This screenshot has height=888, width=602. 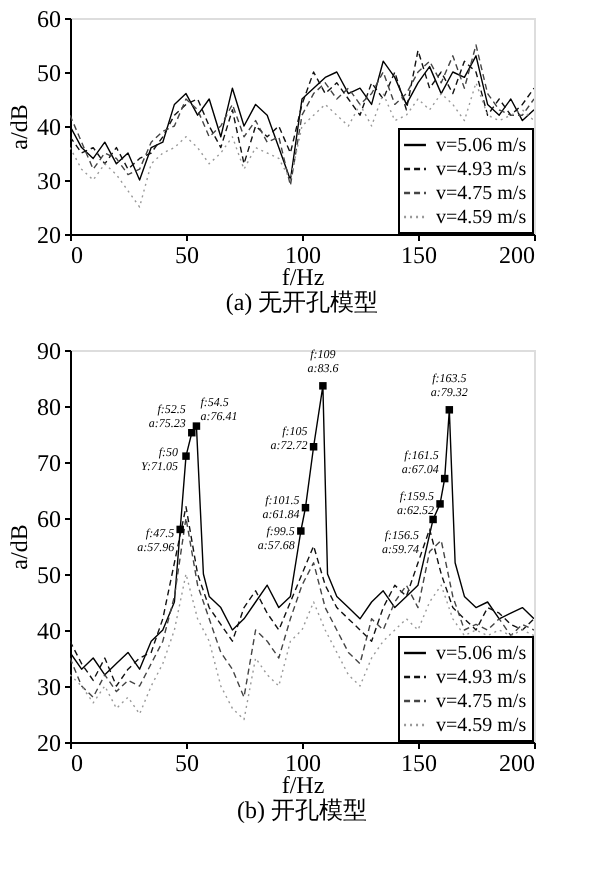 I want to click on y-tick-label: 80, so click(x=49, y=407).